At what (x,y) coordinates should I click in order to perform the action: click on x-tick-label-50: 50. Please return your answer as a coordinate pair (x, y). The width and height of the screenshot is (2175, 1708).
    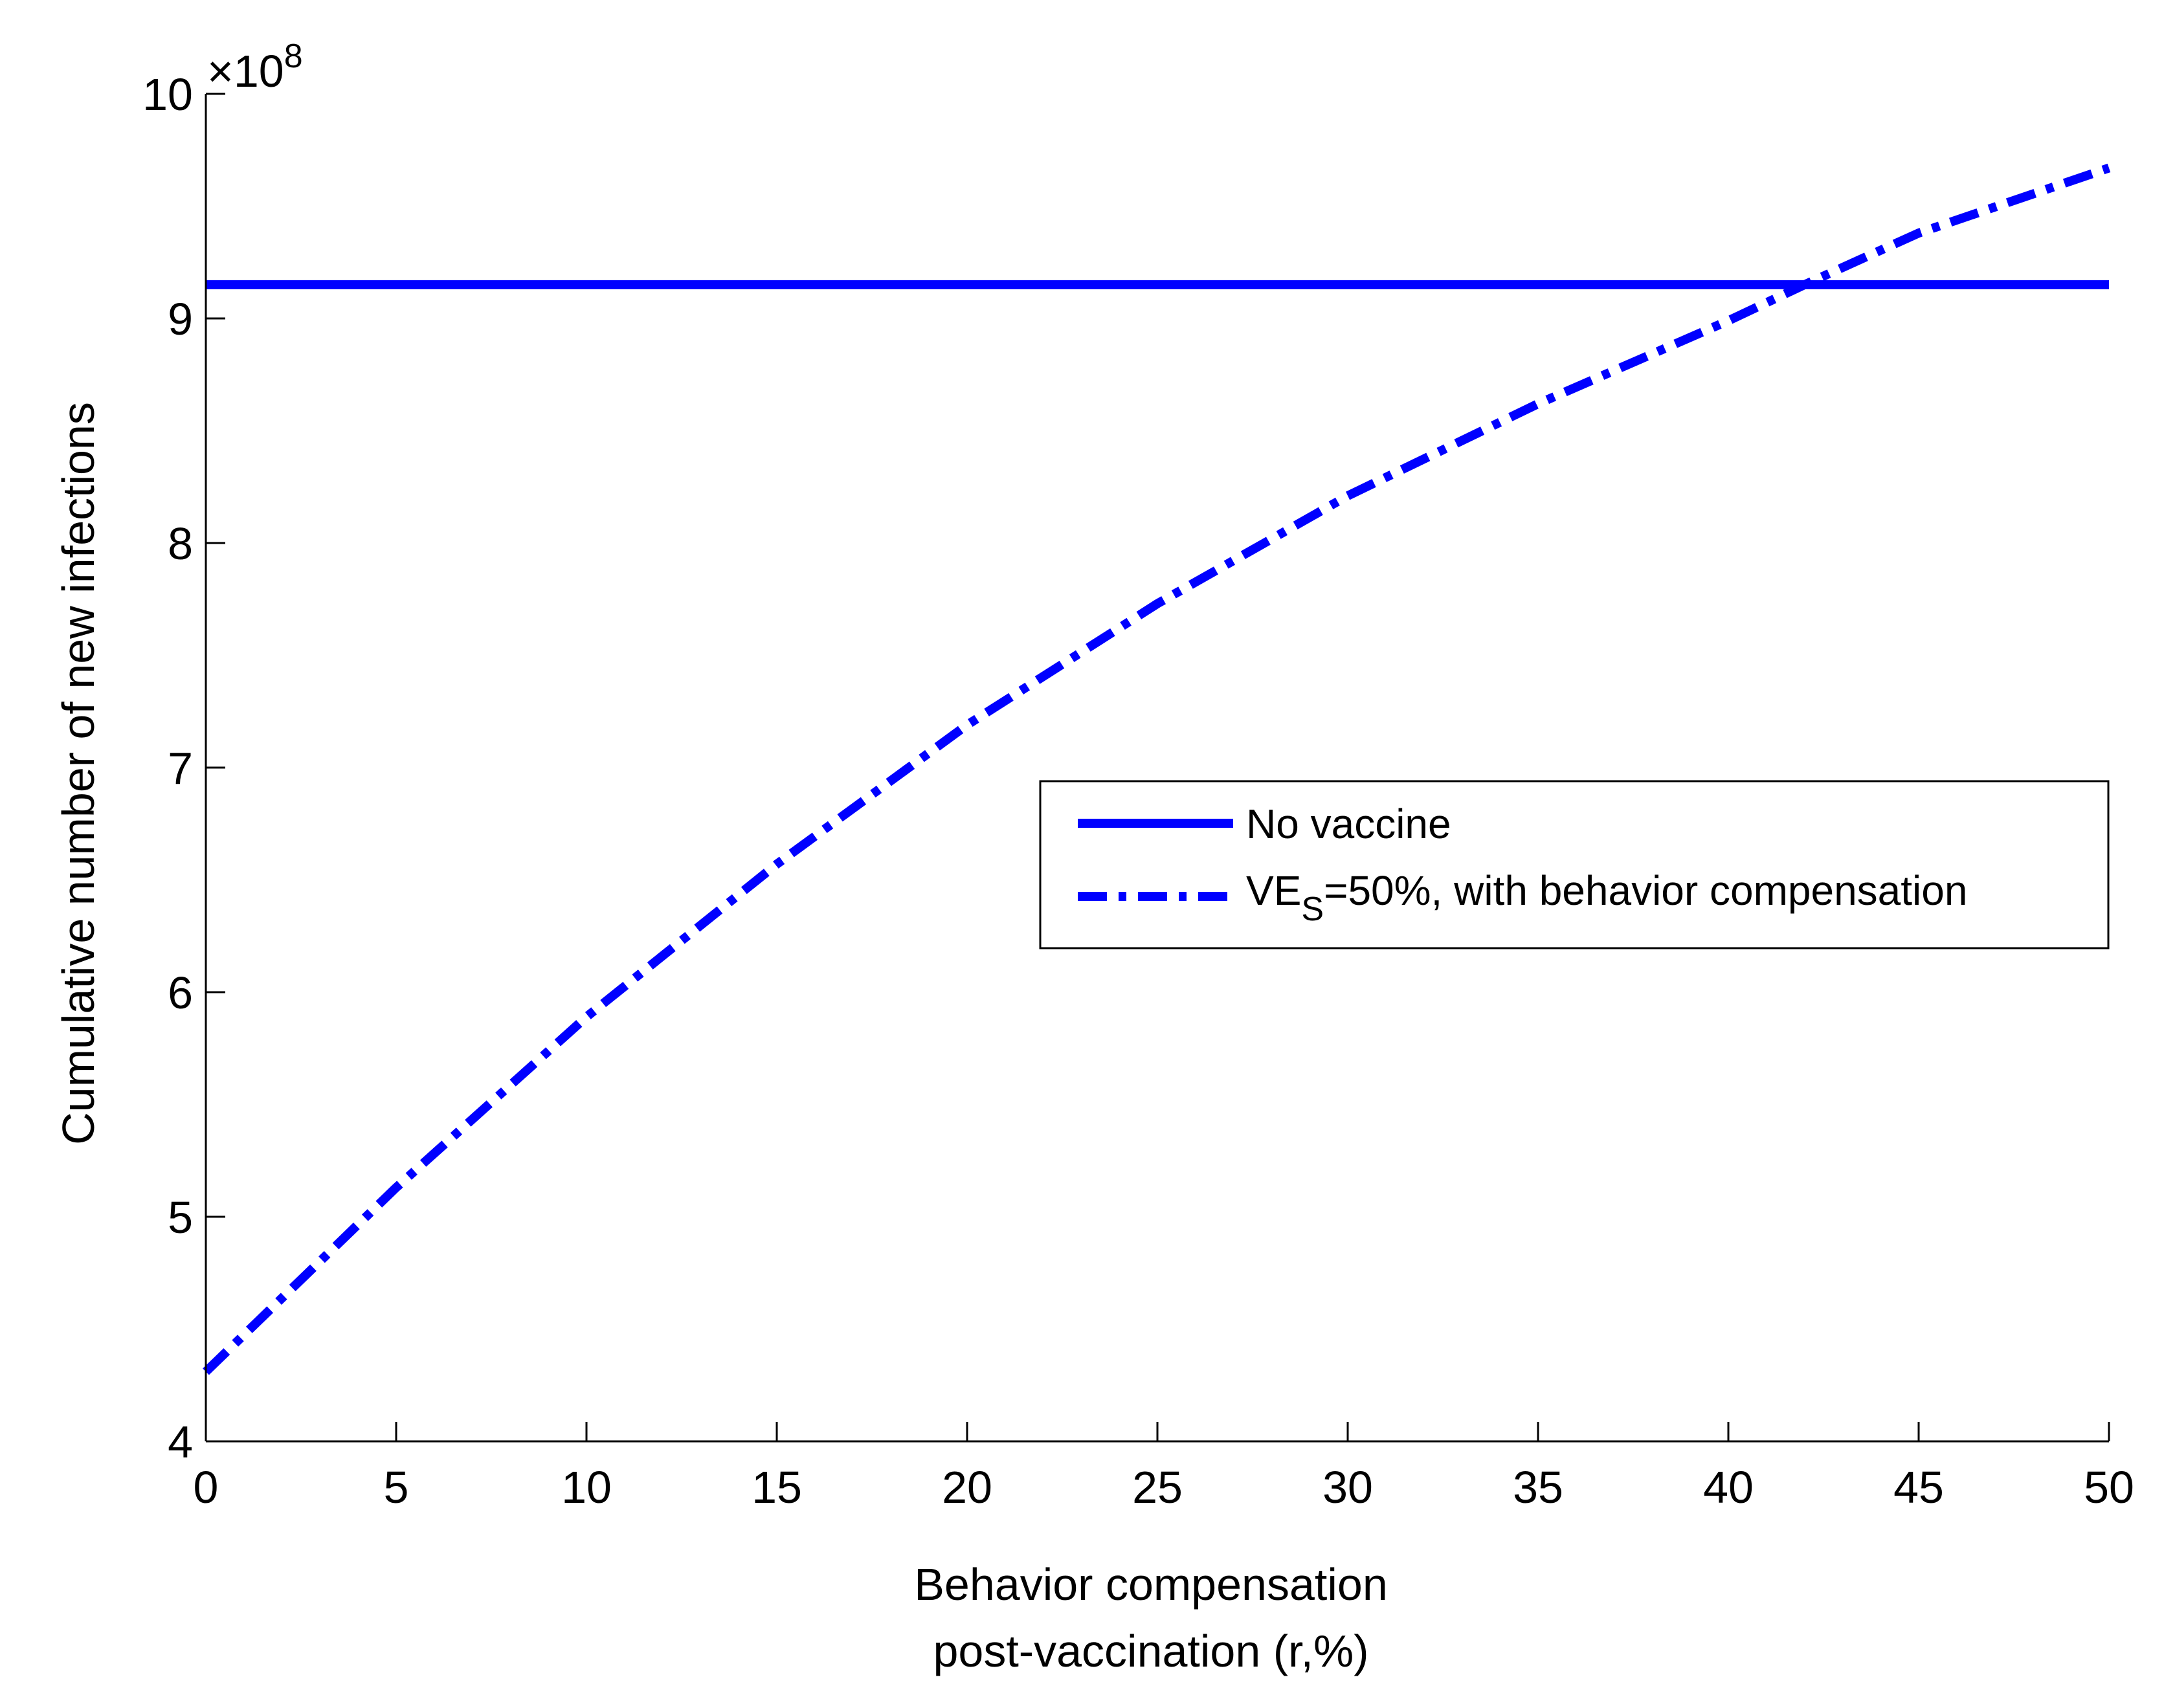
    Looking at the image, I should click on (2109, 1488).